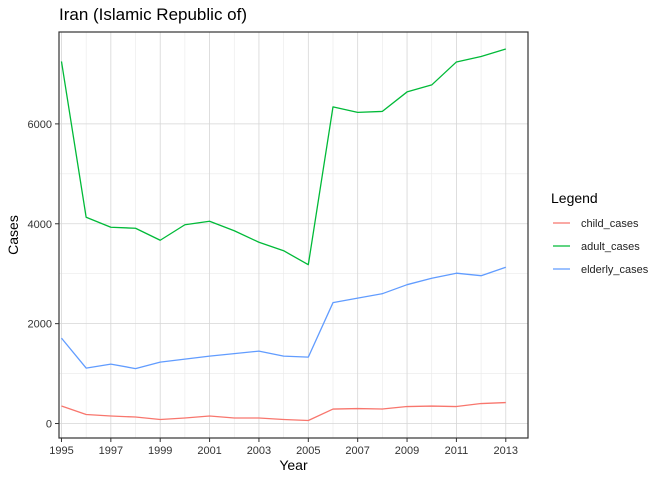  Describe the element at coordinates (13, 235) in the screenshot. I see `y-axis-title: Cases` at that location.